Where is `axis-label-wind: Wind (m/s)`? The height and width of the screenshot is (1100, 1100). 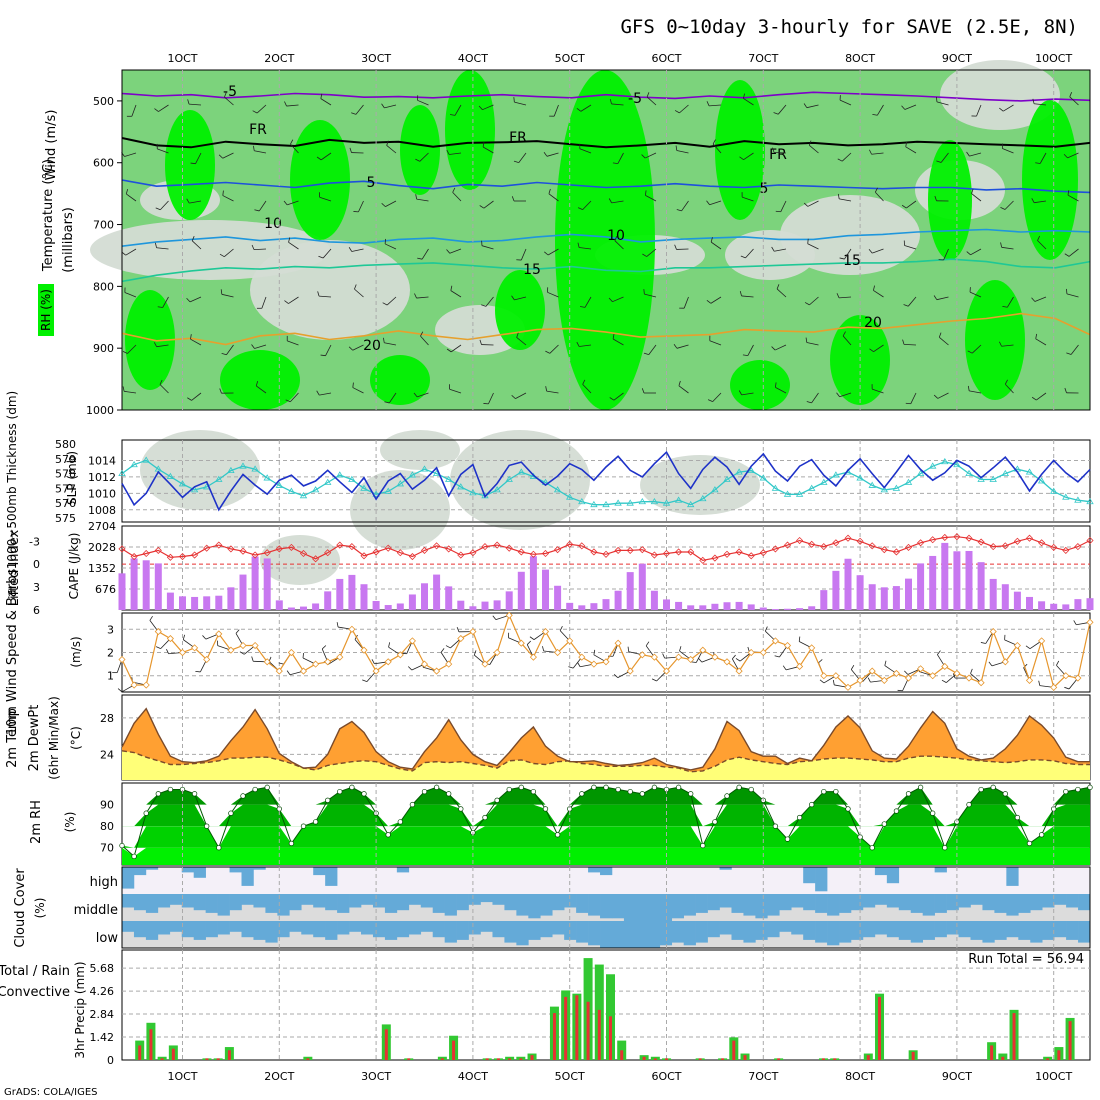
axis-label-wind: Wind (m/s) is located at coordinates (51, 145).